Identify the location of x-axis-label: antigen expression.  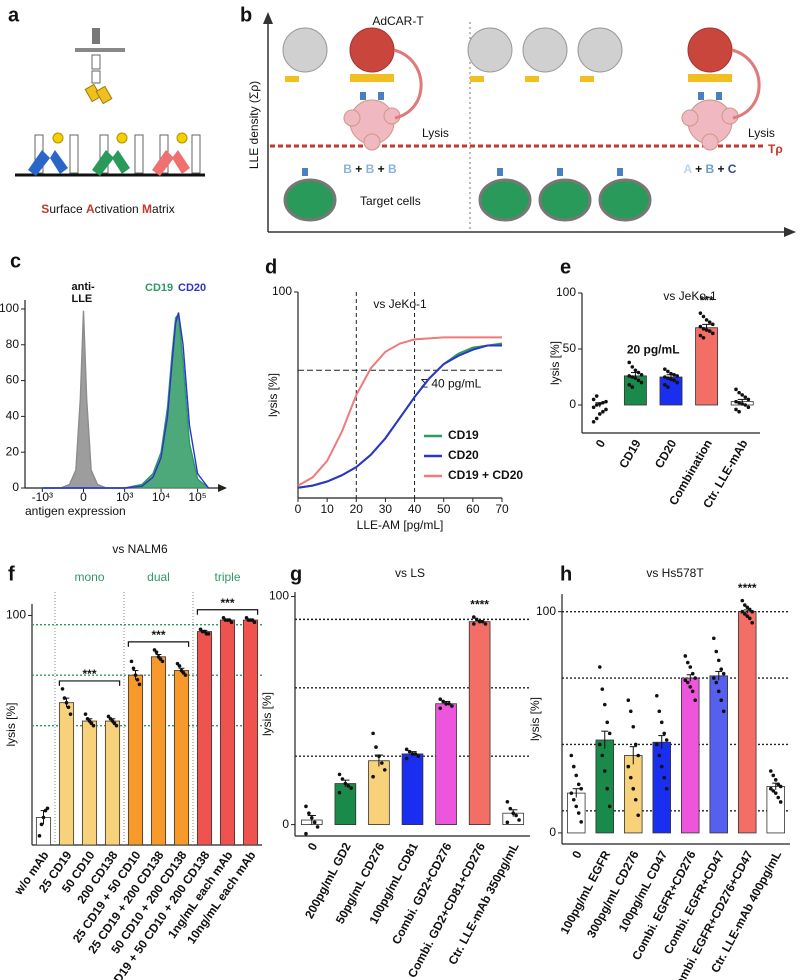
(75, 511).